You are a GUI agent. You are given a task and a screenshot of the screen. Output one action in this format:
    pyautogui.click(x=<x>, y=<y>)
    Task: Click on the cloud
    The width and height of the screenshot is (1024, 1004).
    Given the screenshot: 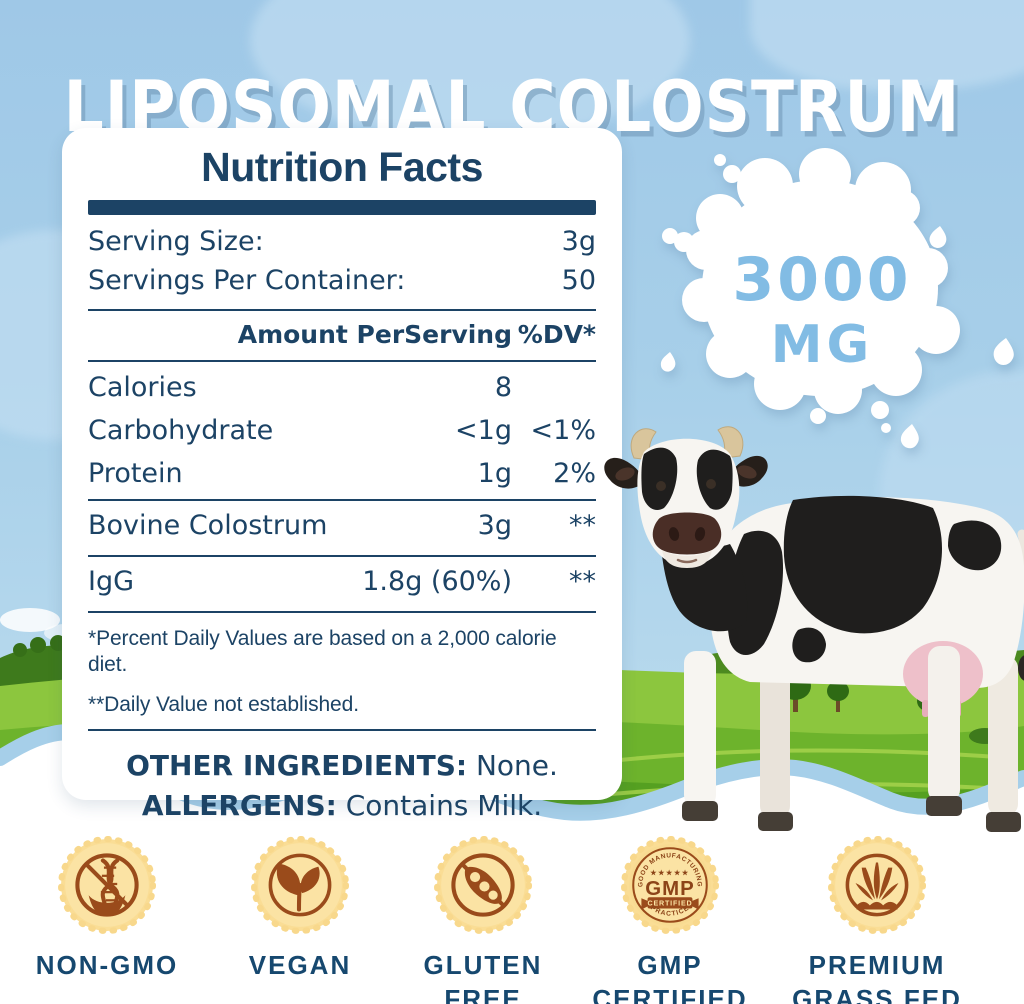 What is the action you would take?
    pyautogui.click(x=30, y=620)
    